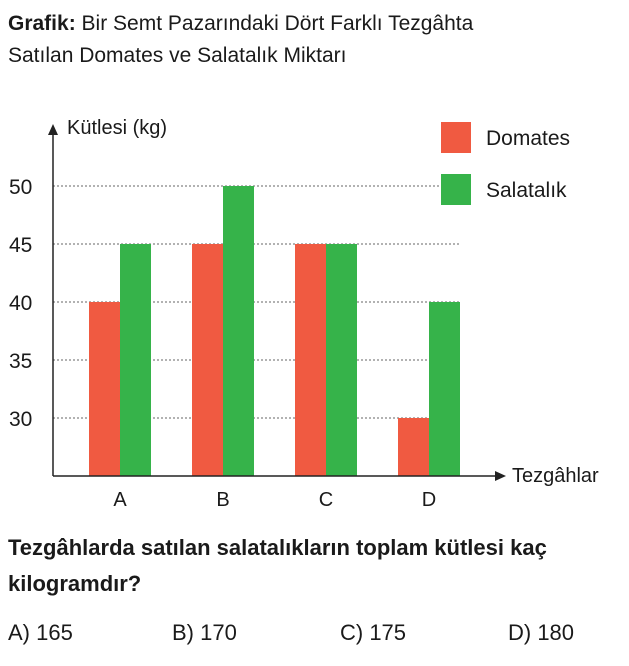 The width and height of the screenshot is (629, 666). Describe the element at coordinates (53, 129) in the screenshot. I see `y-axis-arrow` at that location.